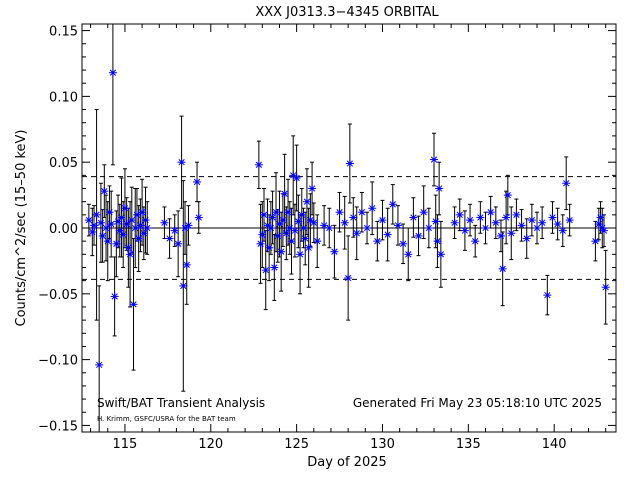 Image resolution: width=640 pixels, height=480 pixels. What do you see at coordinates (554, 444) in the screenshot?
I see `x-tick-label: 140` at bounding box center [554, 444].